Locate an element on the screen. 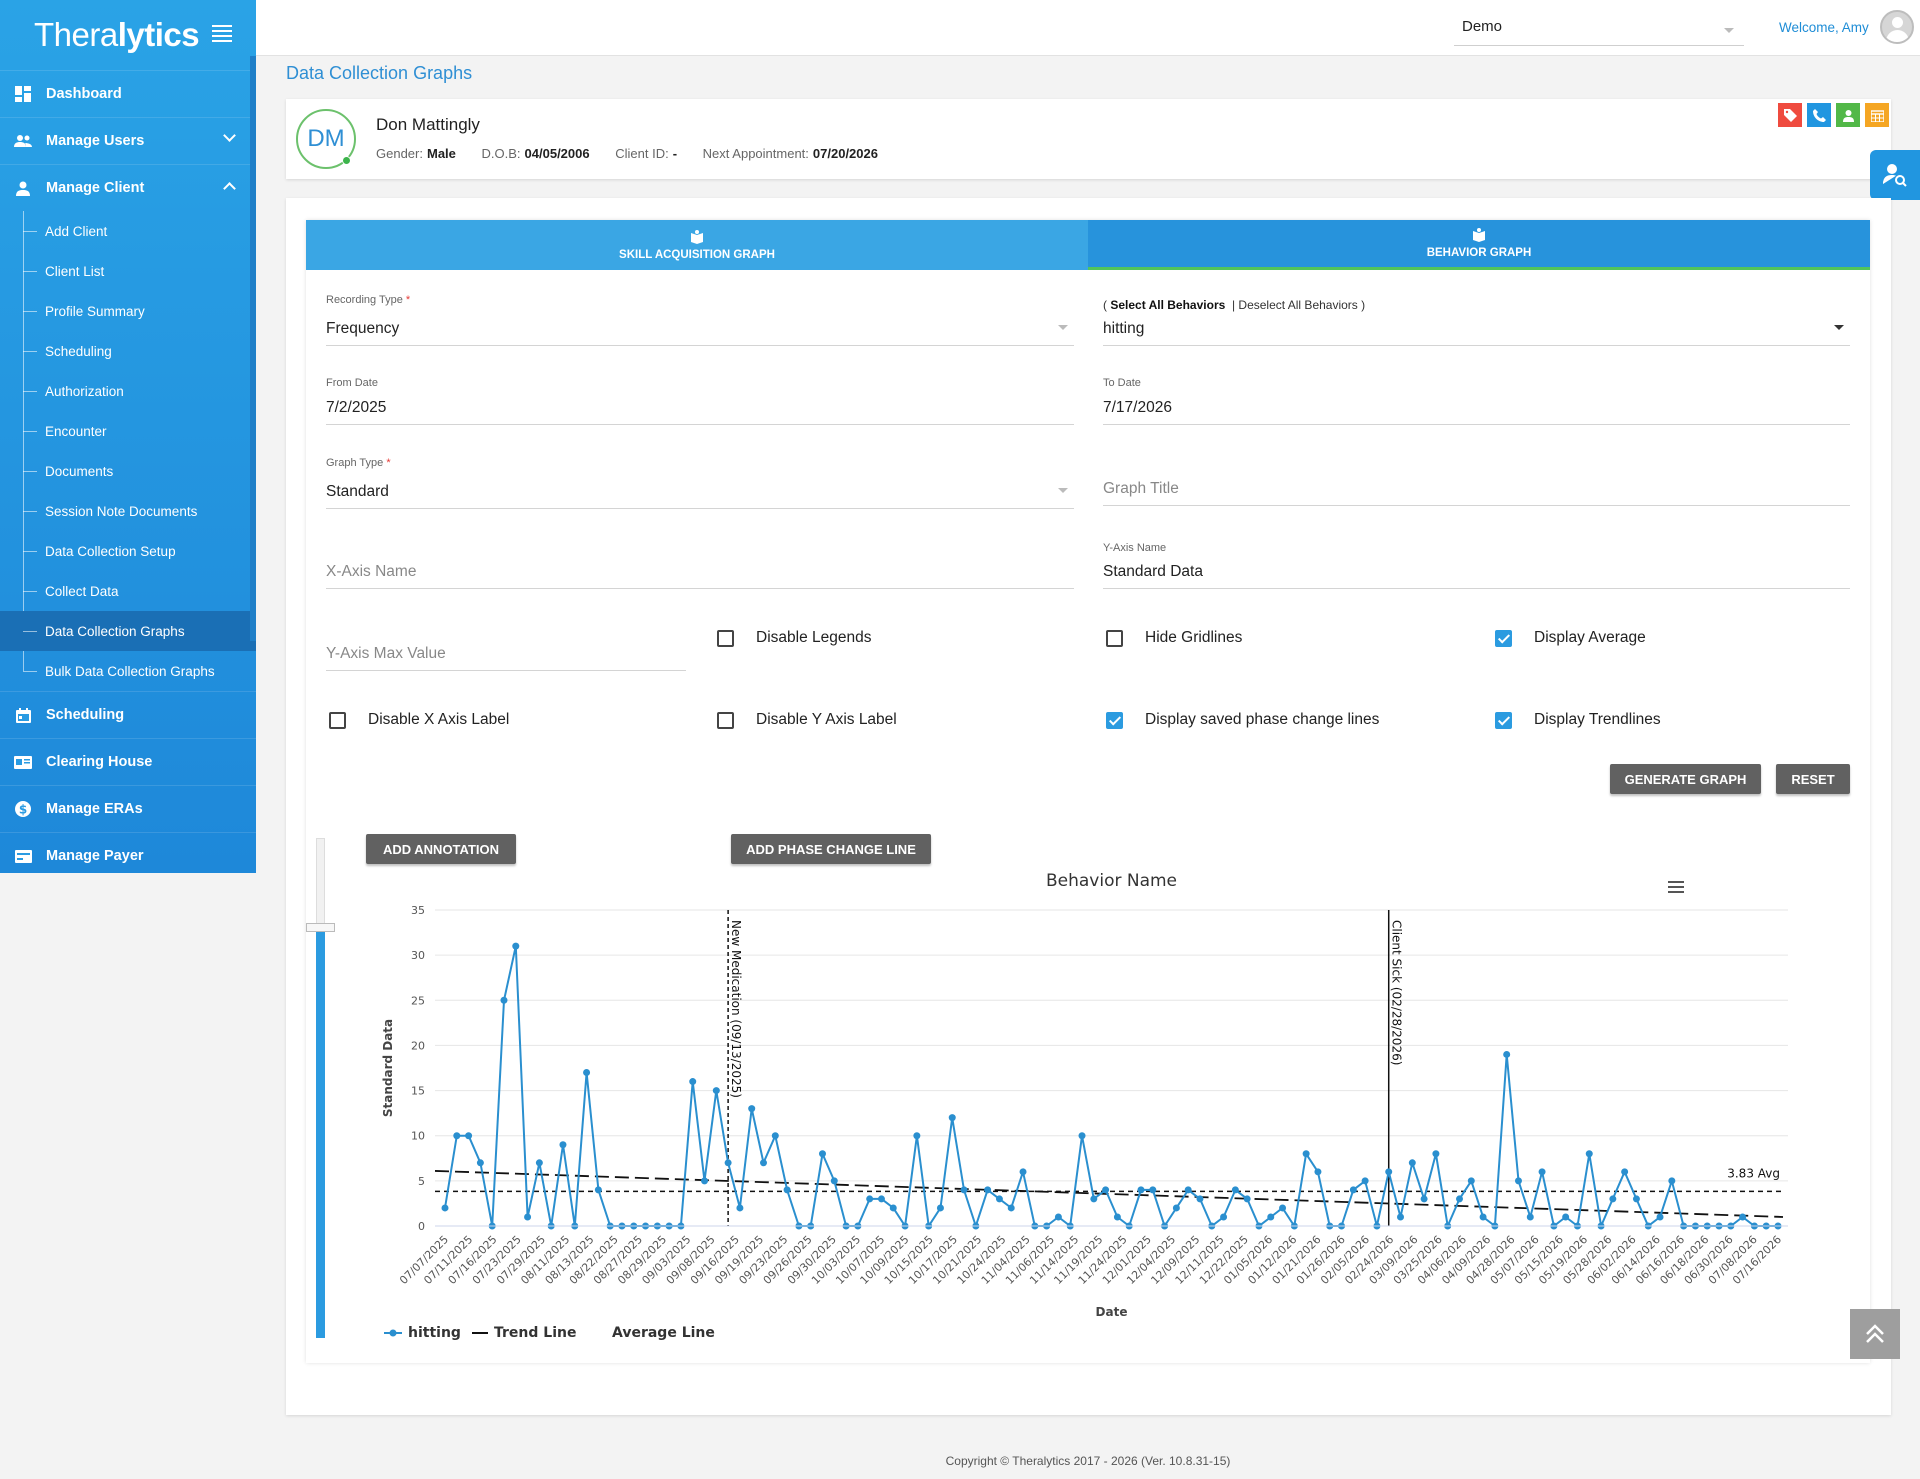 This screenshot has width=1920, height=1479. to-date-field: To Date 7/17/2026 is located at coordinates (1476, 401).